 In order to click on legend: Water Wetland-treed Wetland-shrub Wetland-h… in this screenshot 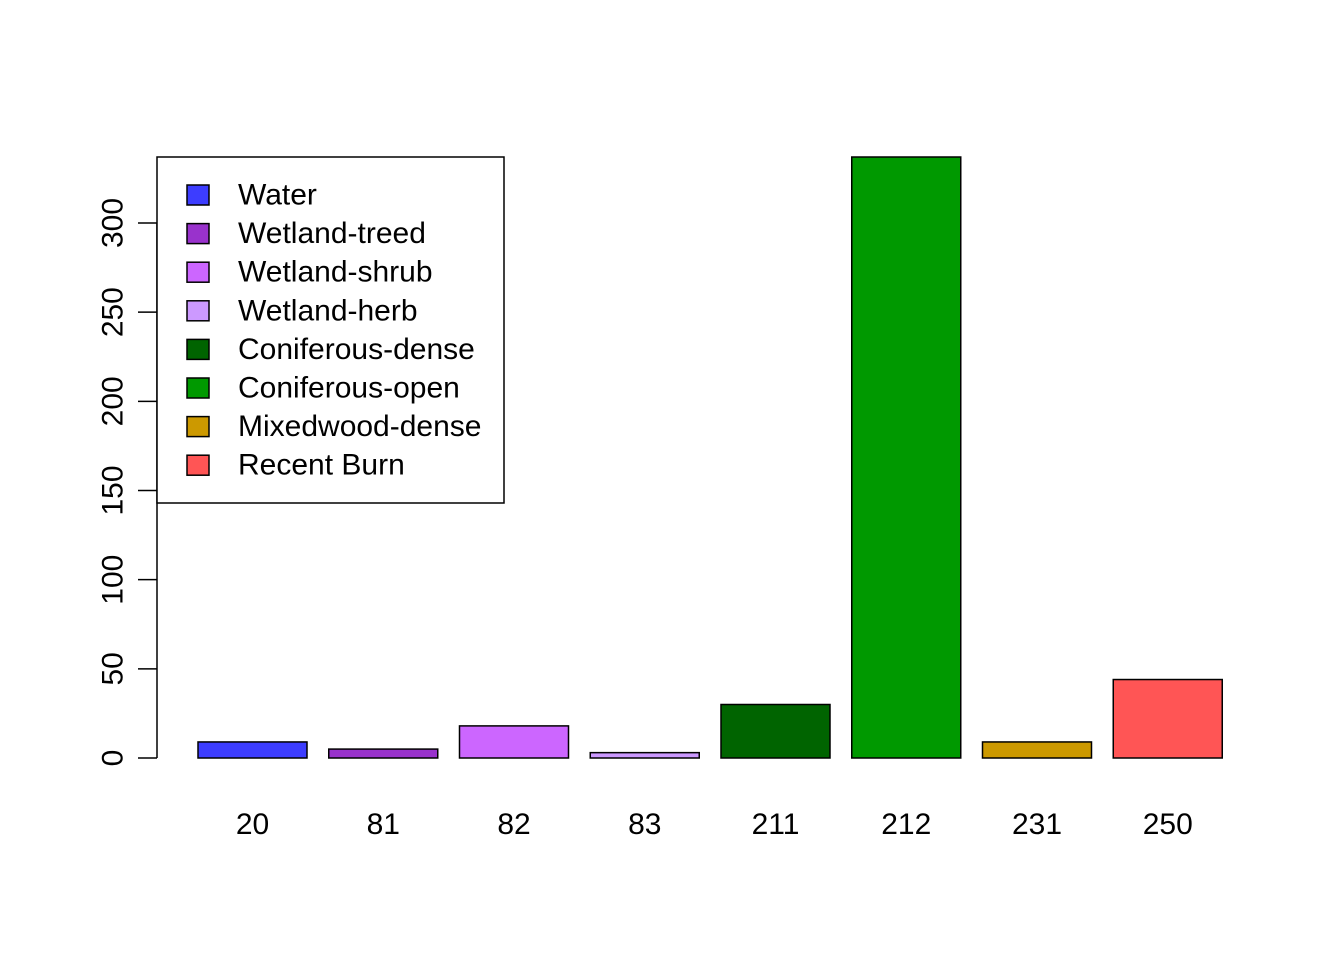, I will do `click(330, 330)`.